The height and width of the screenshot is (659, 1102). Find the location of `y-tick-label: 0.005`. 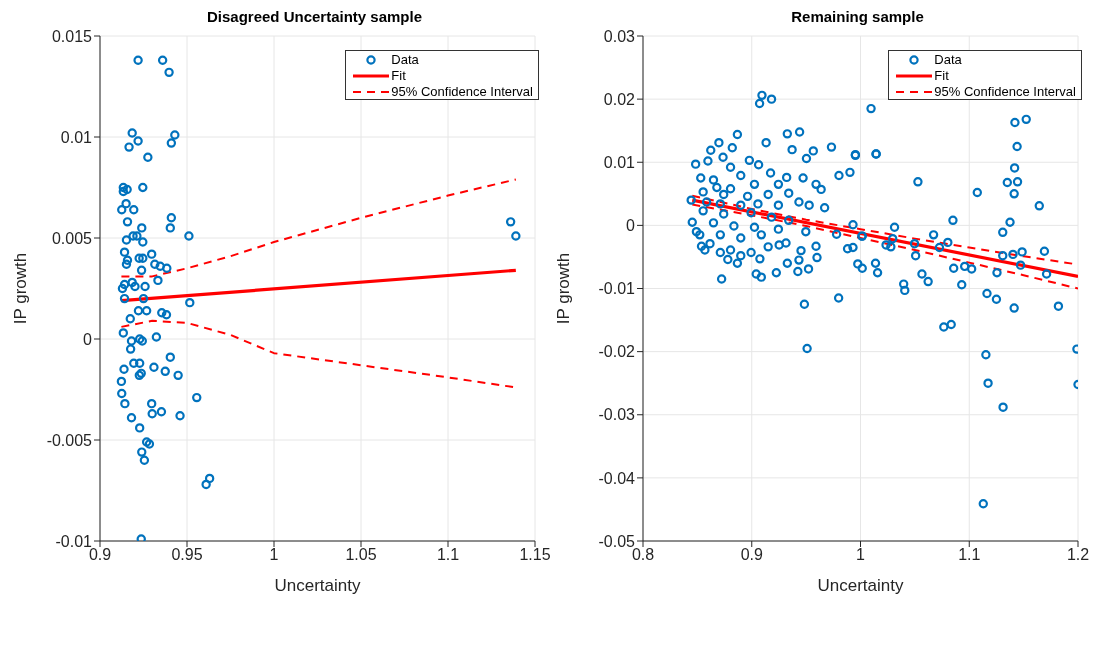

y-tick-label: 0.005 is located at coordinates (72, 238).